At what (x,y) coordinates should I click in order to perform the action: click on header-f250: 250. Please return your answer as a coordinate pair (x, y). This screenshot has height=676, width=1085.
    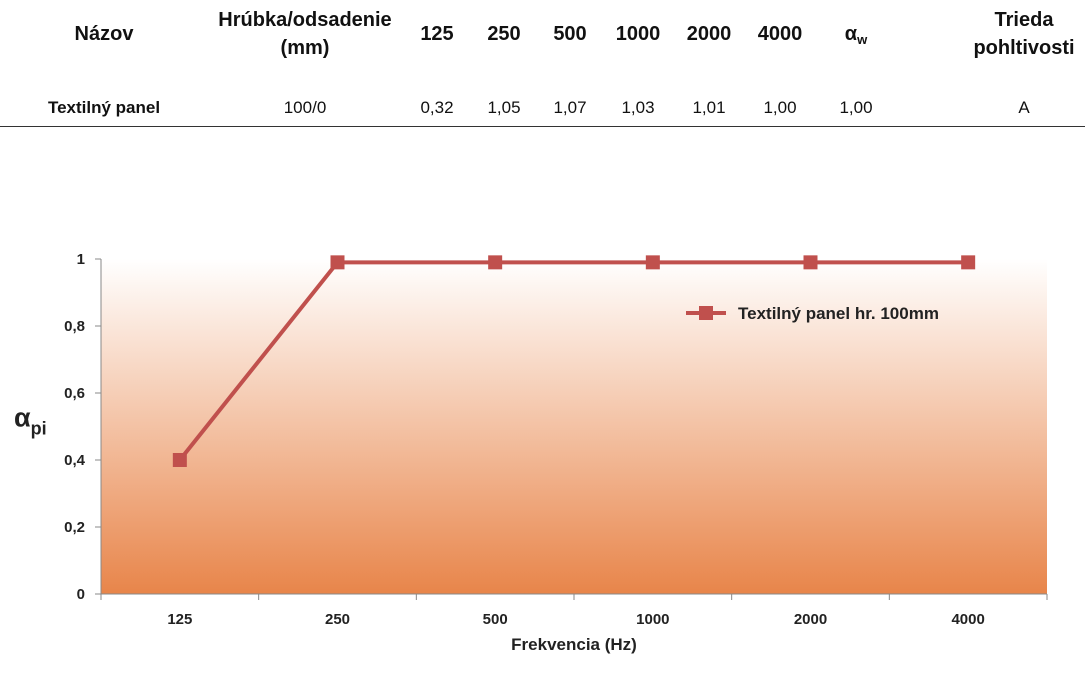
    Looking at the image, I should click on (504, 34).